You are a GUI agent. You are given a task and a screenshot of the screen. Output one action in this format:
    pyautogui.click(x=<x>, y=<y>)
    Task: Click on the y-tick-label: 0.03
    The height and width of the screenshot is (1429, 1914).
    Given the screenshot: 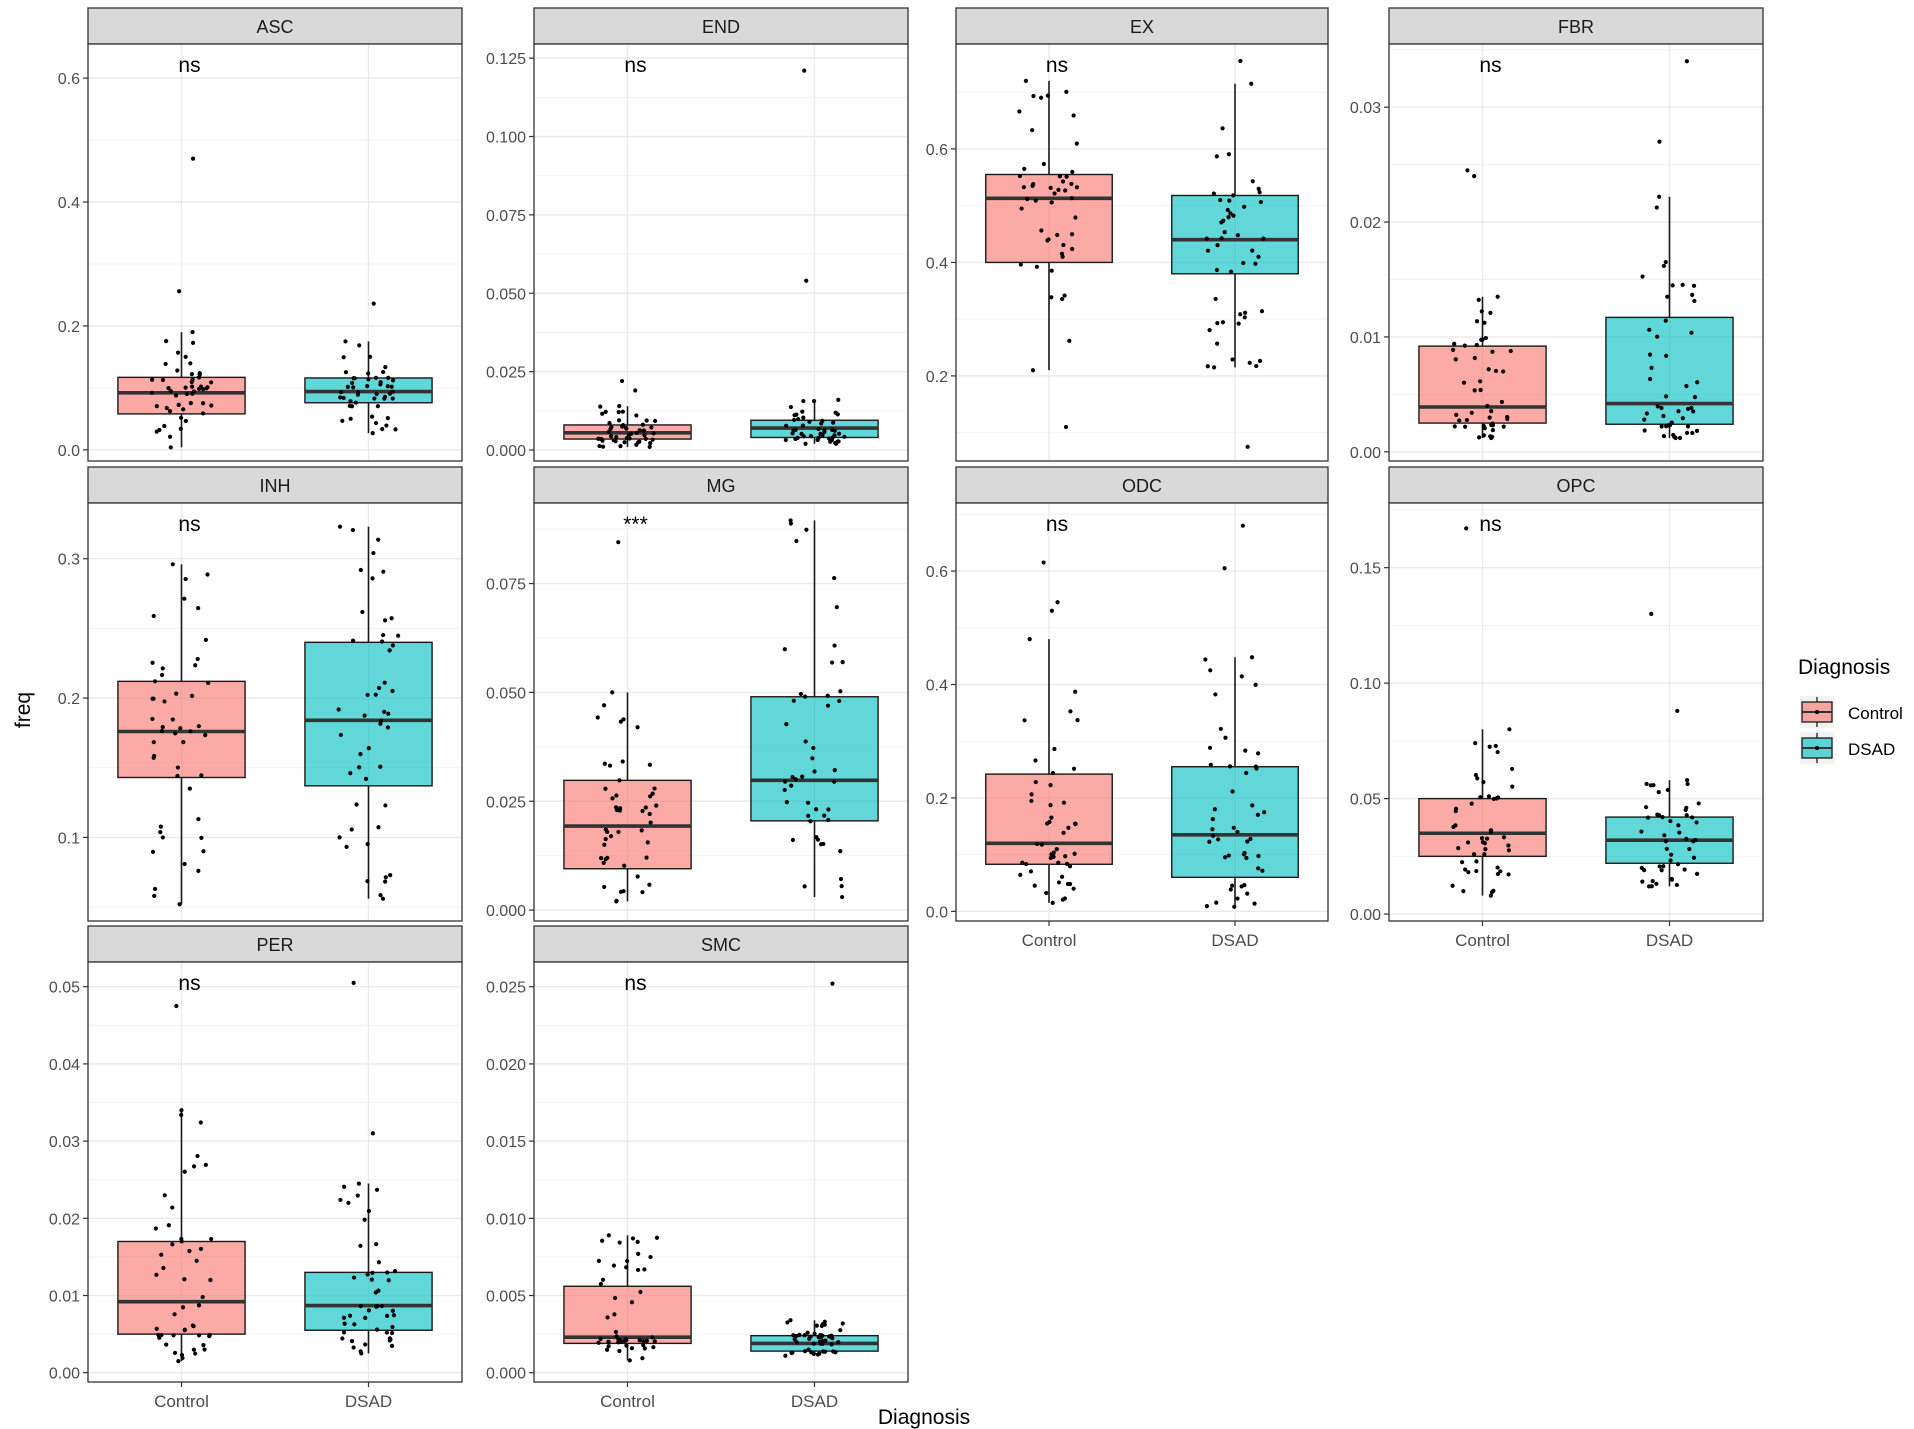 What is the action you would take?
    pyautogui.click(x=1365, y=108)
    